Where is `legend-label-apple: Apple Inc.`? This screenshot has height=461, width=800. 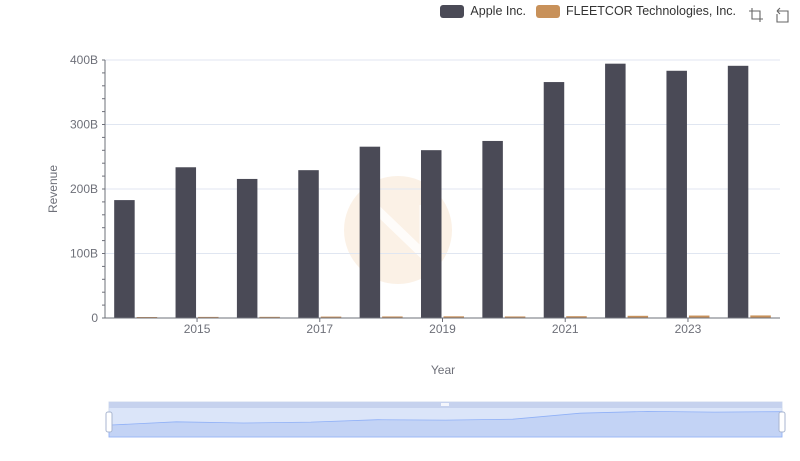
legend-label-apple: Apple Inc. is located at coordinates (498, 11).